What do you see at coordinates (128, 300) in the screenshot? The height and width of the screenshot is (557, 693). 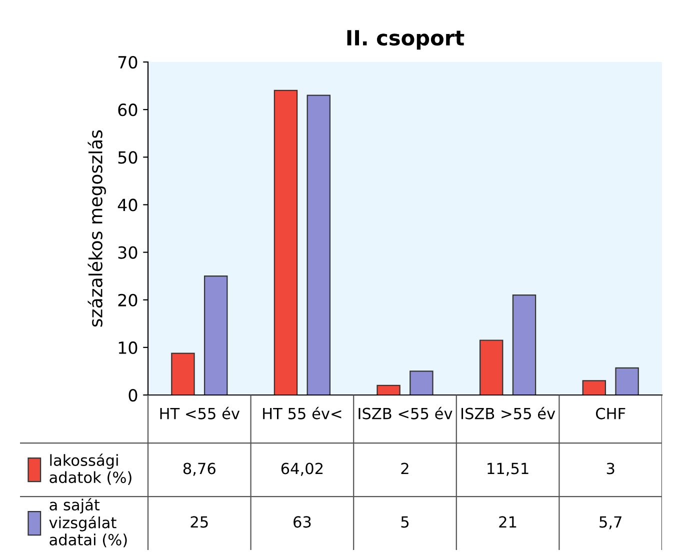 I see `y-tick-label: 20` at bounding box center [128, 300].